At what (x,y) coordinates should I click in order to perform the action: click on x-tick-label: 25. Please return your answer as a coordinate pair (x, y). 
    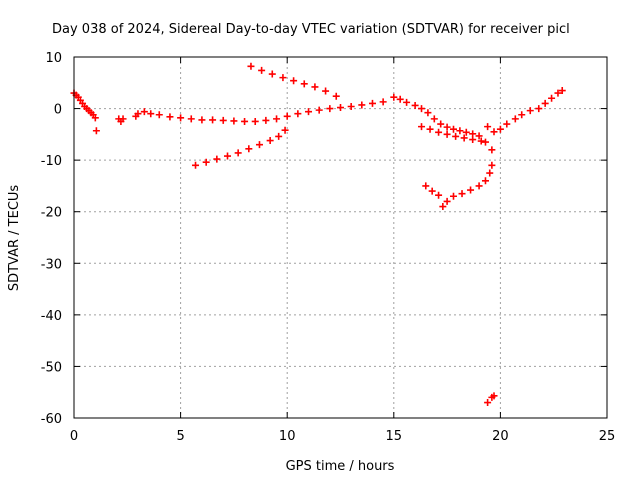
    Looking at the image, I should click on (607, 436).